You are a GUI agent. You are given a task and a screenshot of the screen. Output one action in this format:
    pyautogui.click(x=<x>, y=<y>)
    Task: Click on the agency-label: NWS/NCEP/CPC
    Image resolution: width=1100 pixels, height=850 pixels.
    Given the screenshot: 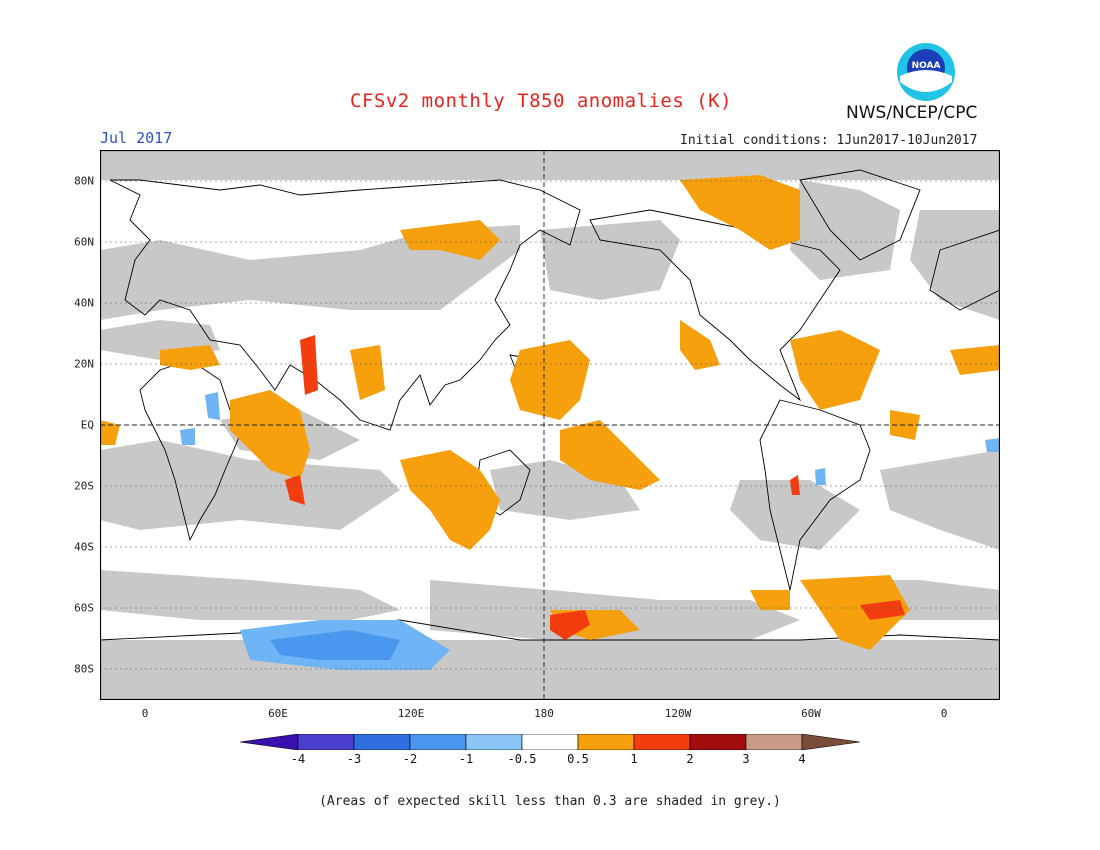 What is the action you would take?
    pyautogui.click(x=912, y=113)
    